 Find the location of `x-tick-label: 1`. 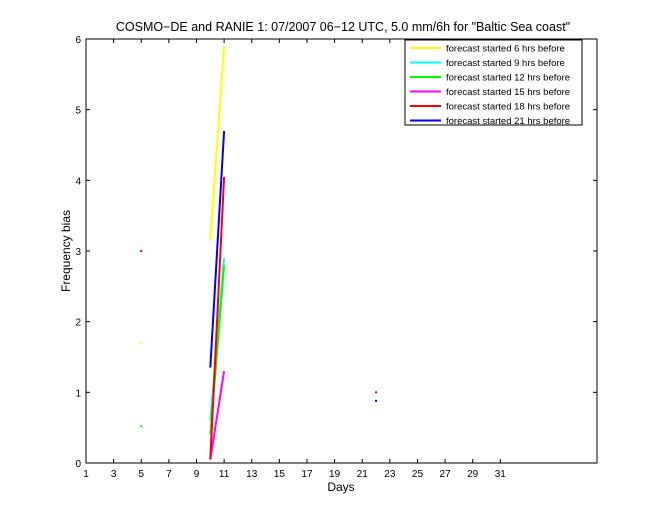

x-tick-label: 1 is located at coordinates (86, 474).